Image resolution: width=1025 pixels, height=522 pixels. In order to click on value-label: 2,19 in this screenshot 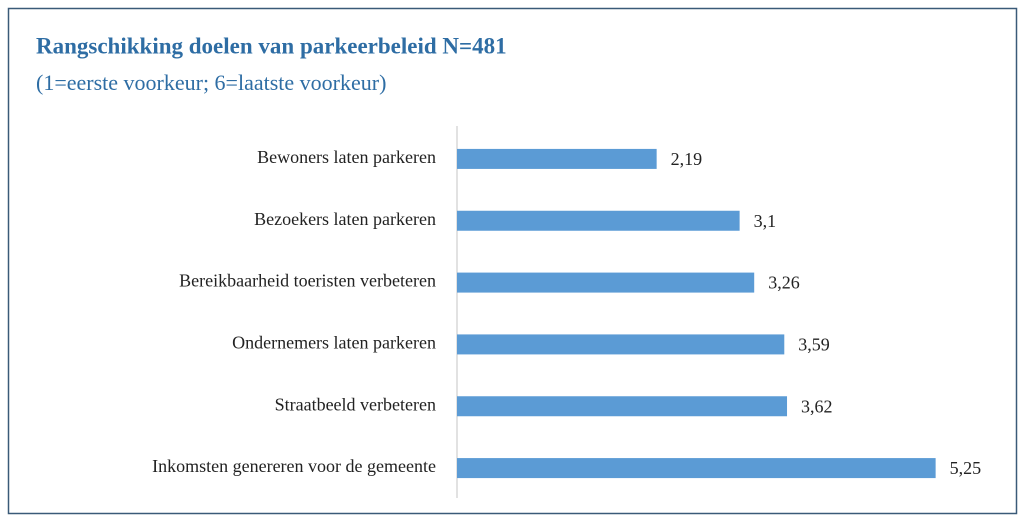, I will do `click(687, 159)`.